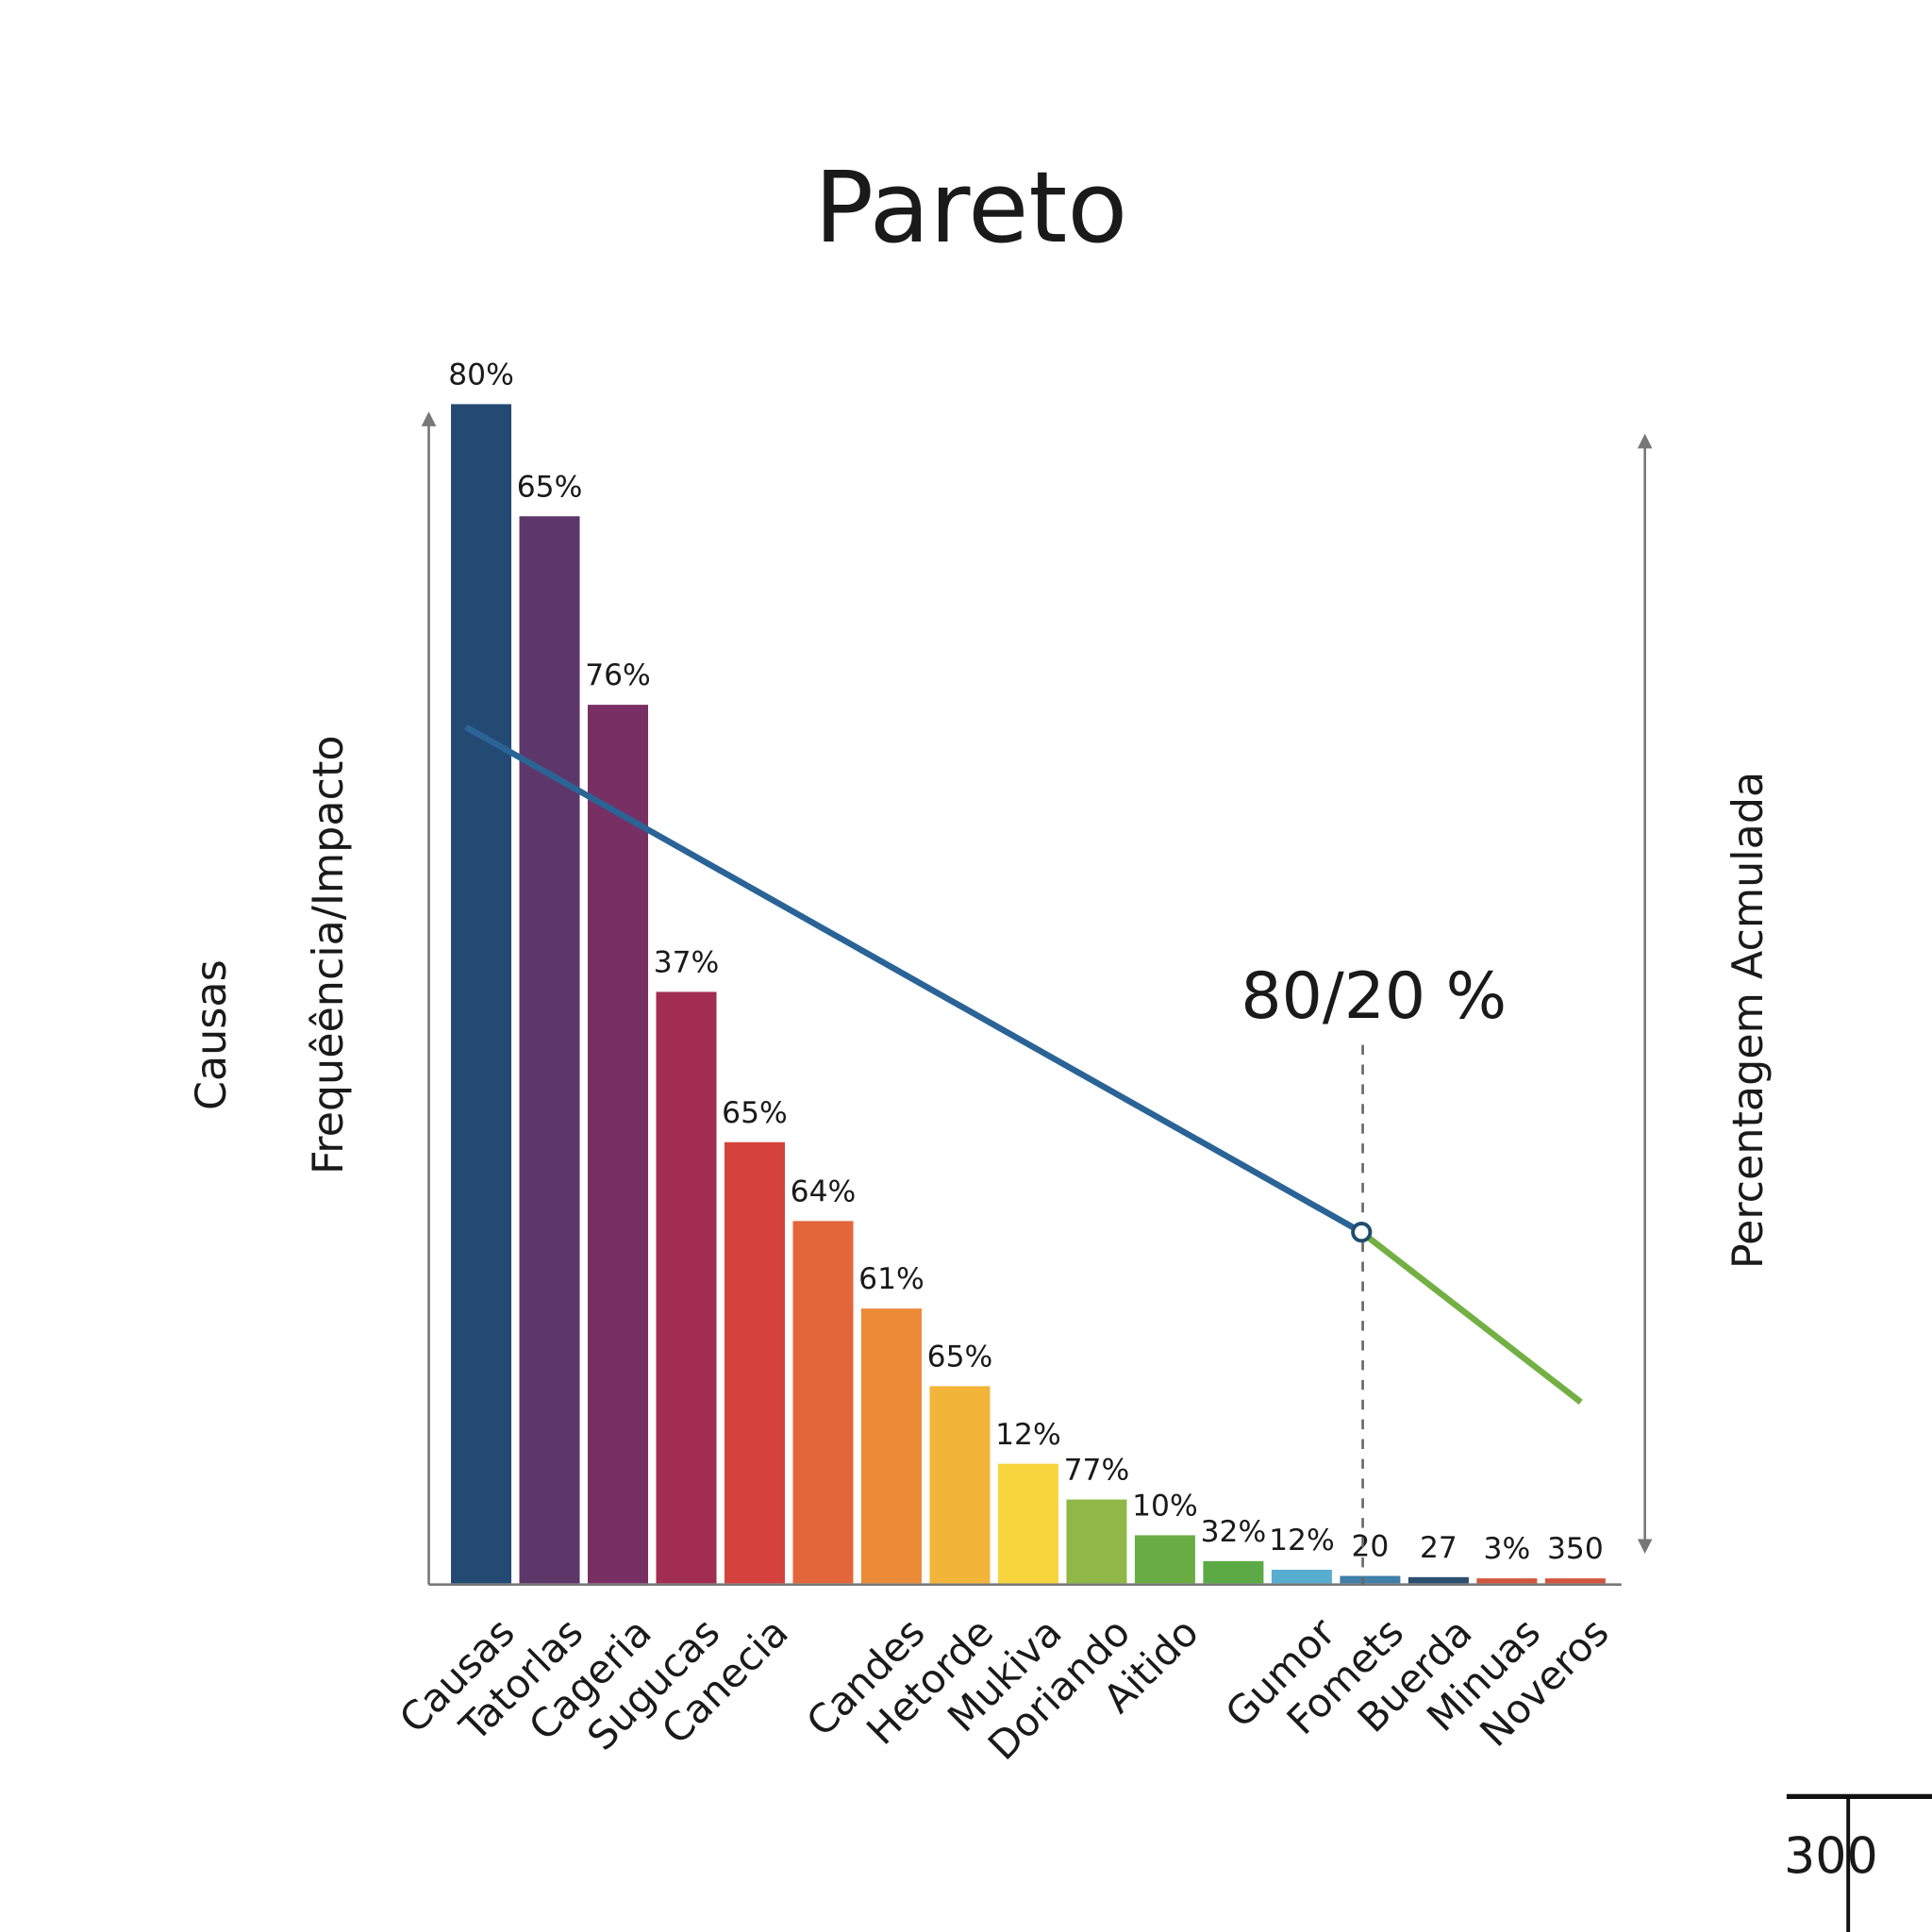  I want to click on bar-label: 20, so click(1370, 1547).